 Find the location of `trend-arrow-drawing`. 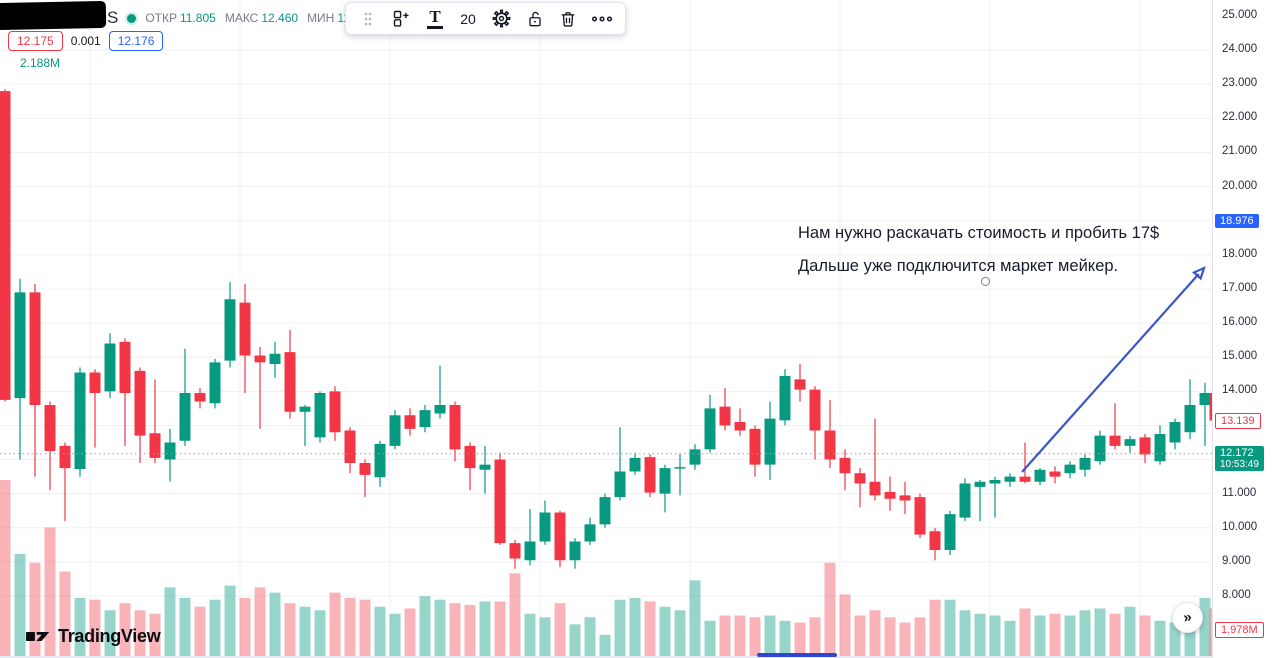

trend-arrow-drawing is located at coordinates (1113, 369).